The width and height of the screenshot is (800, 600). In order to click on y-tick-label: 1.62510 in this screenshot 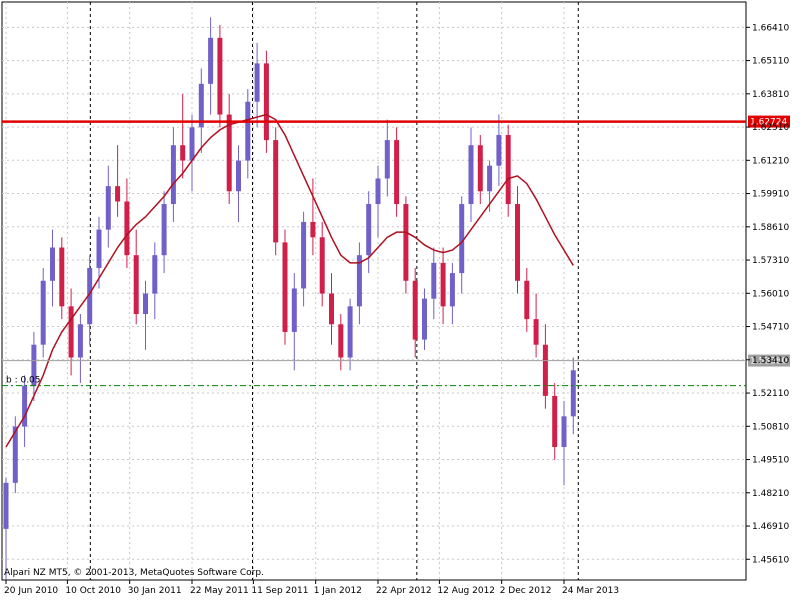, I will do `click(770, 128)`.